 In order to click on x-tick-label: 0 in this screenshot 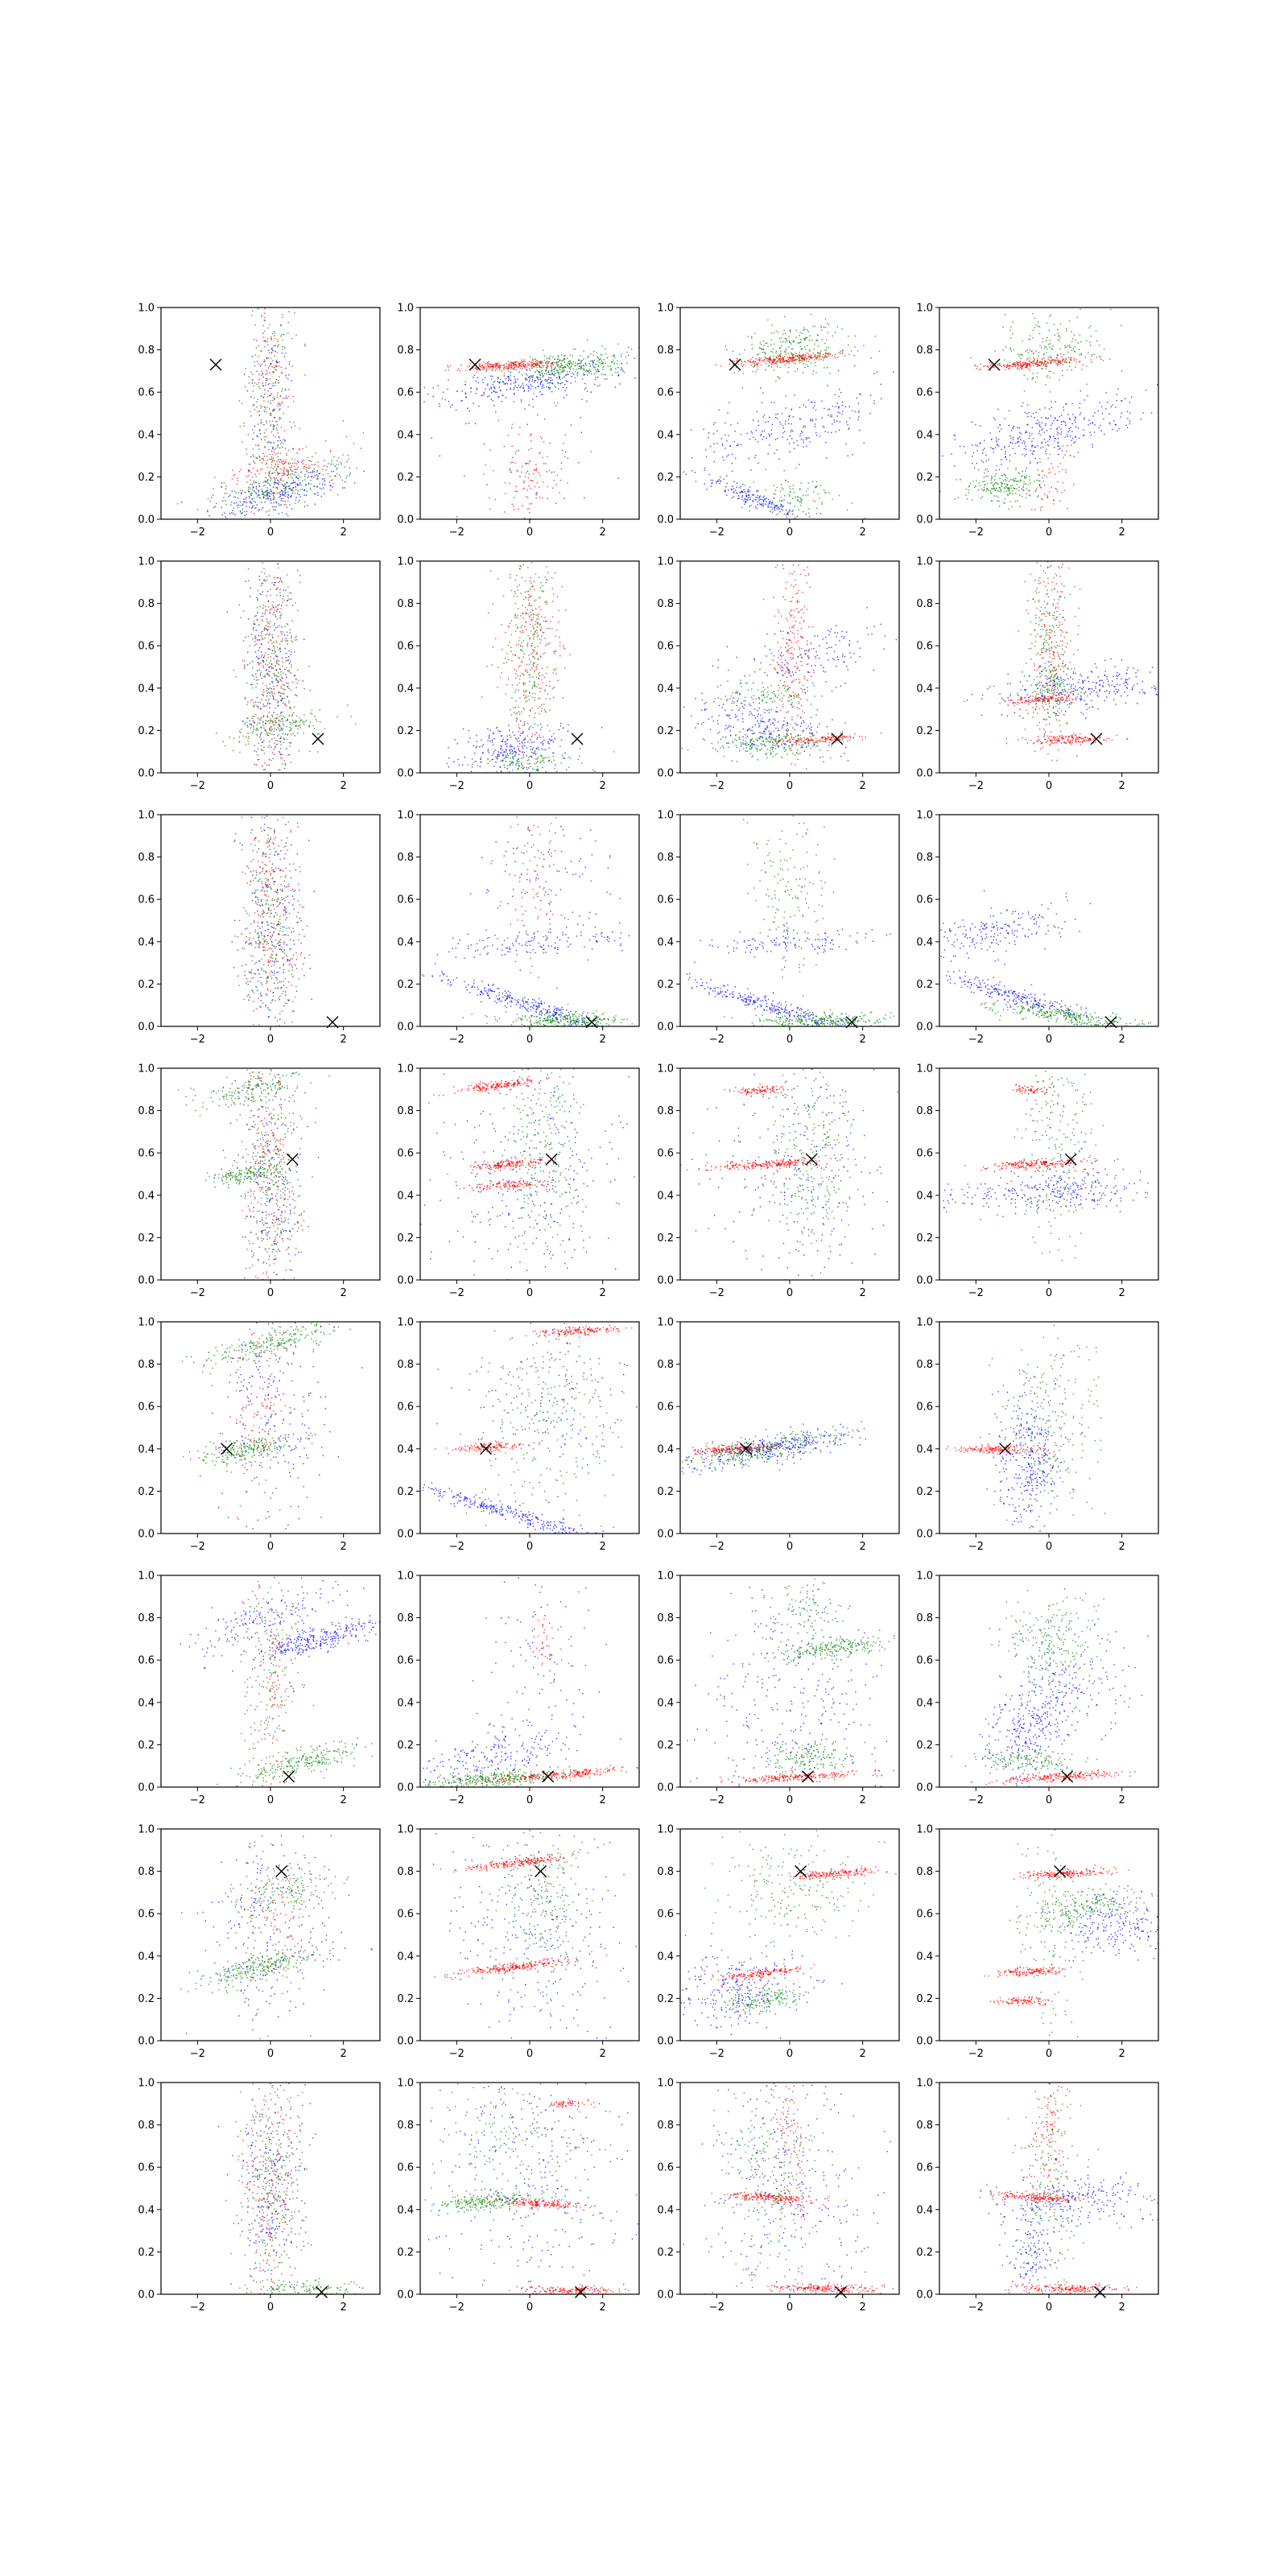, I will do `click(789, 532)`.